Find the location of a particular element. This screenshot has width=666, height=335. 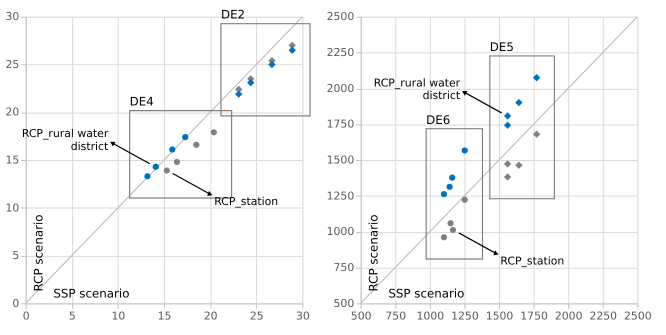

y-tick-label: 500 is located at coordinates (344, 303).